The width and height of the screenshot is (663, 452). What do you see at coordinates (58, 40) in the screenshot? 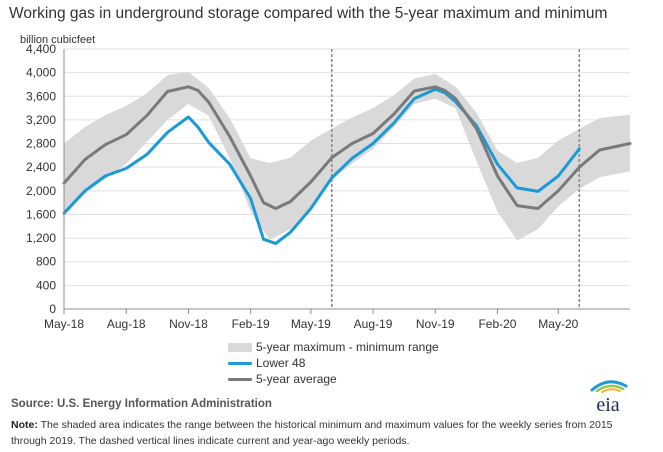
I see `y-axis-label: billion cubicfeet` at bounding box center [58, 40].